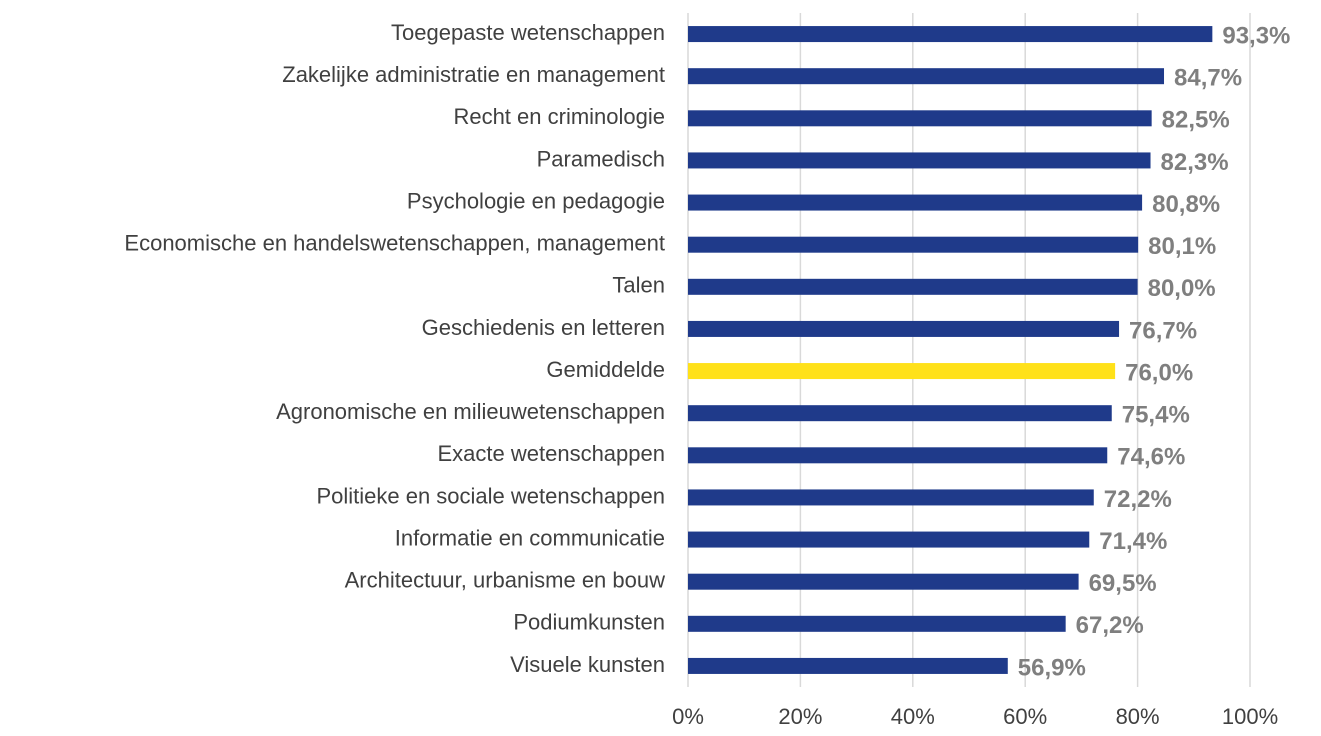 This screenshot has height=736, width=1321. Describe the element at coordinates (1208, 78) in the screenshot. I see `value-label: 84,7%` at that location.